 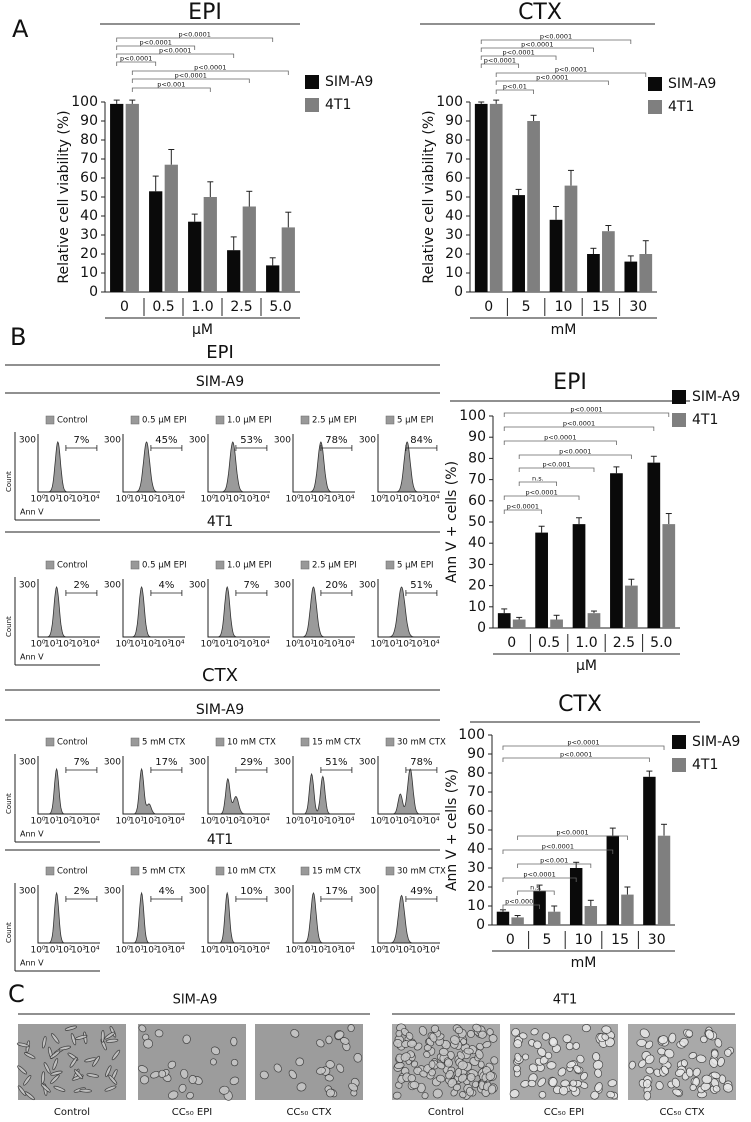 What do you see at coordinates (220, 675) in the screenshot?
I see `section-title: CTX` at bounding box center [220, 675].